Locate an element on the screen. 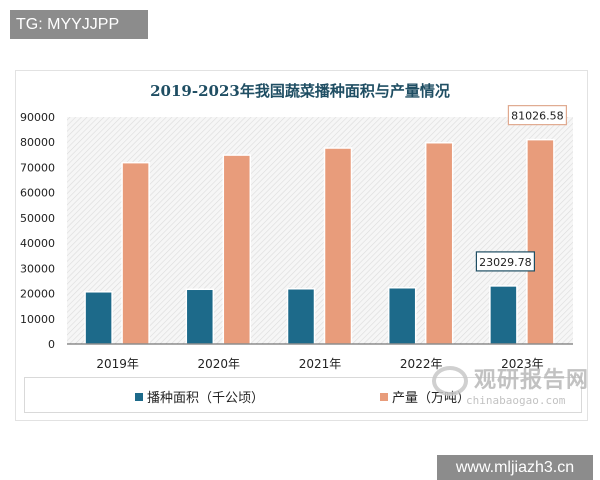  data-label: 23029.78 is located at coordinates (505, 262).